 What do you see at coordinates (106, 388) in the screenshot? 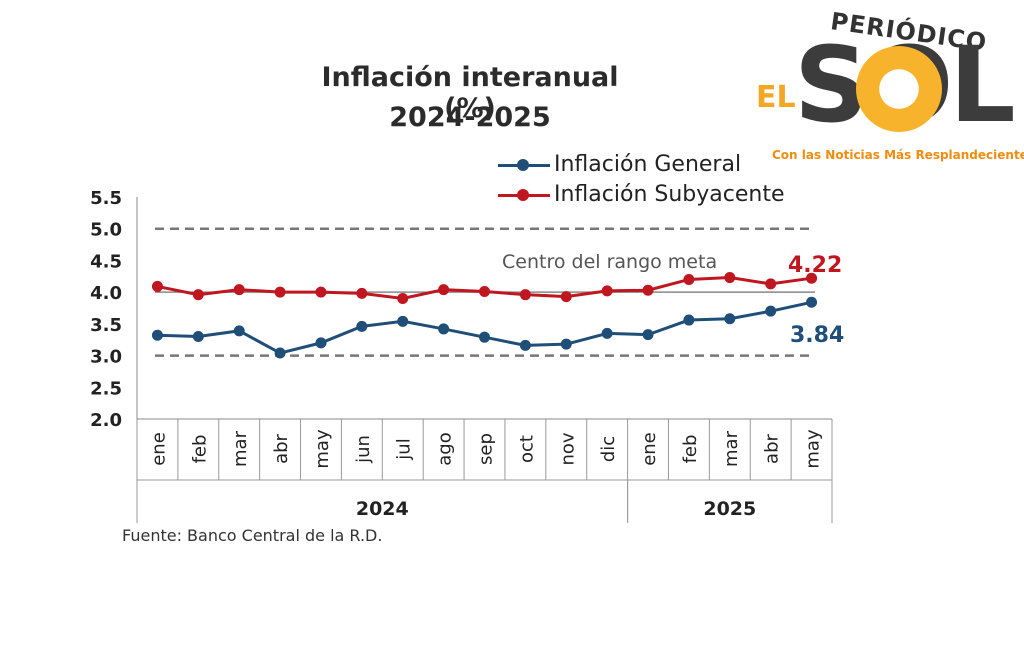
I see `y-tick-label: 2.5` at bounding box center [106, 388].